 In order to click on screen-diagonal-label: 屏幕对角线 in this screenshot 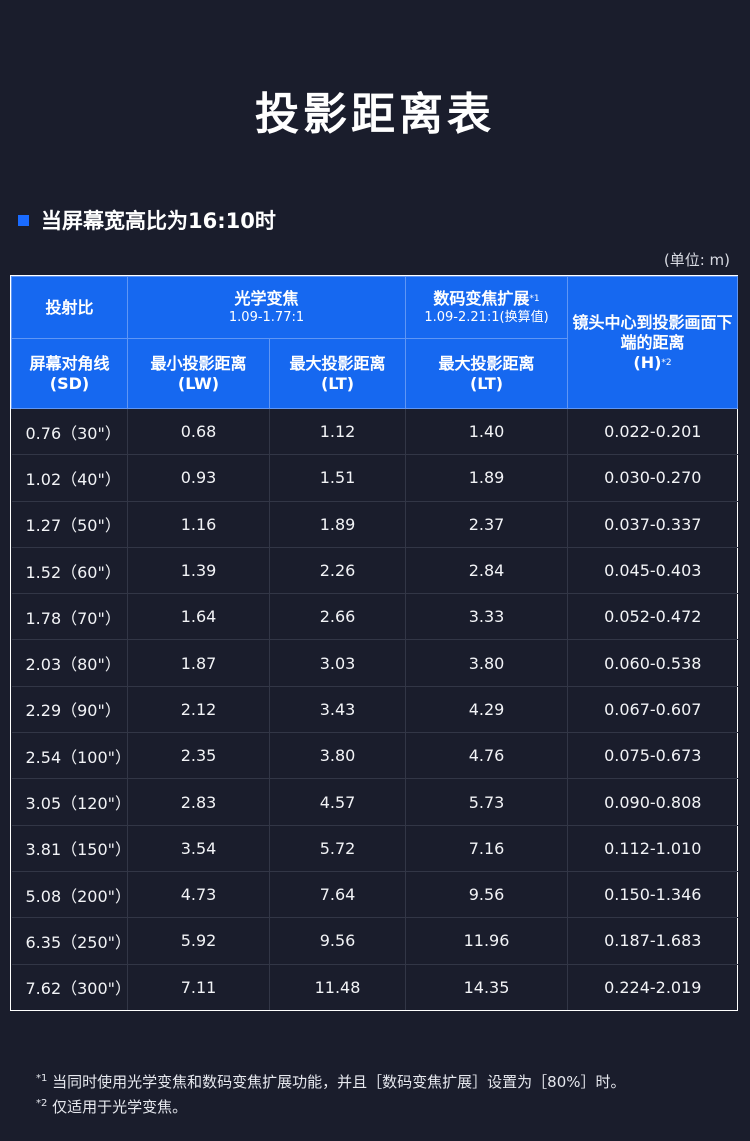, I will do `click(69, 363)`.